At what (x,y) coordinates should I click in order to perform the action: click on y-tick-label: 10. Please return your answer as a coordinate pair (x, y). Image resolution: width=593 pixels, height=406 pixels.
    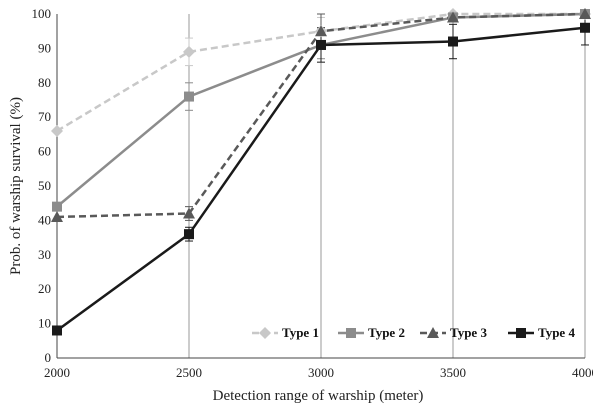
    Looking at the image, I should click on (44, 323).